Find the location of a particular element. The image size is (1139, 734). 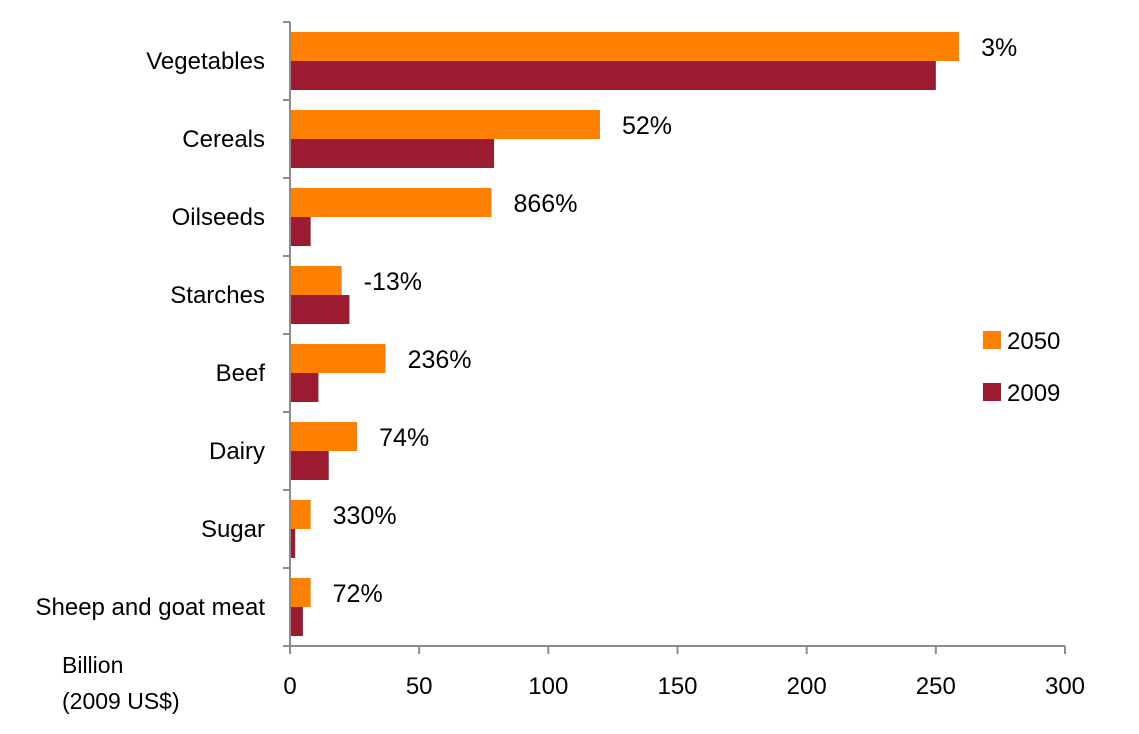

bar-2050-sheep-and-goat-meat is located at coordinates (300, 592).